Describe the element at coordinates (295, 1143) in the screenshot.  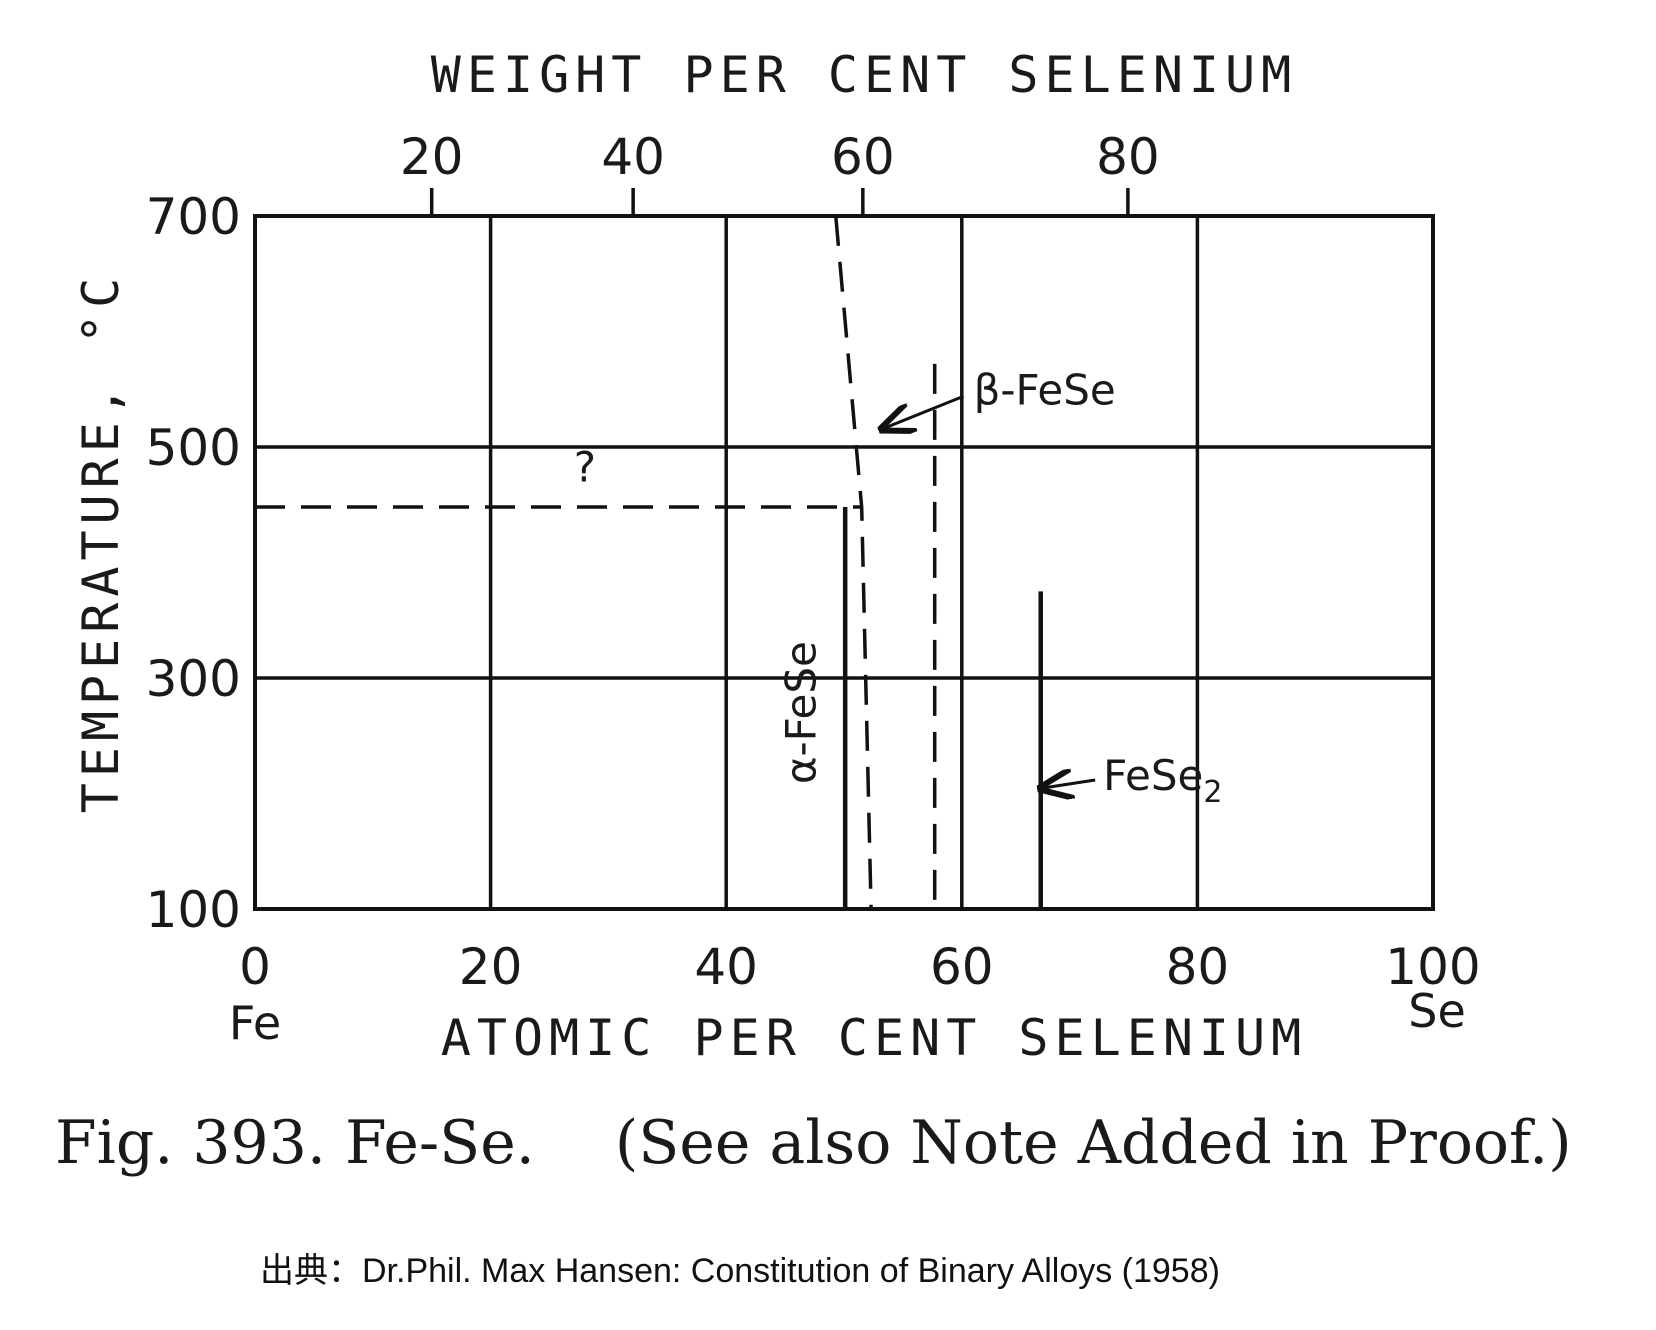
I see `figure-caption-title: Fig. 393. Fe-Se.` at that location.